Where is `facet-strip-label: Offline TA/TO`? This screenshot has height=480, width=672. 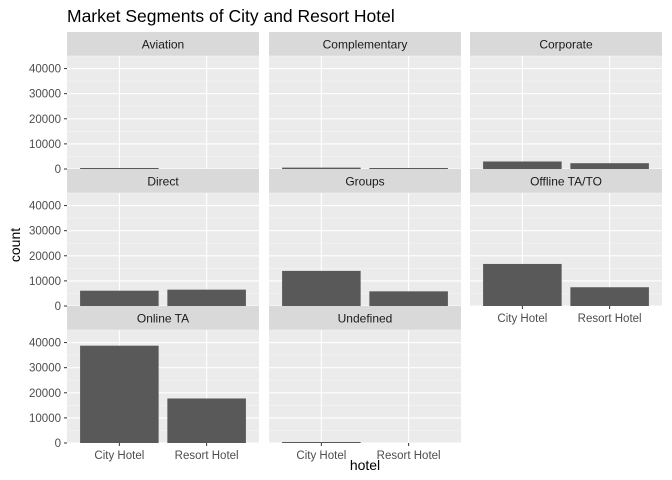
facet-strip-label: Offline TA/TO is located at coordinates (566, 182).